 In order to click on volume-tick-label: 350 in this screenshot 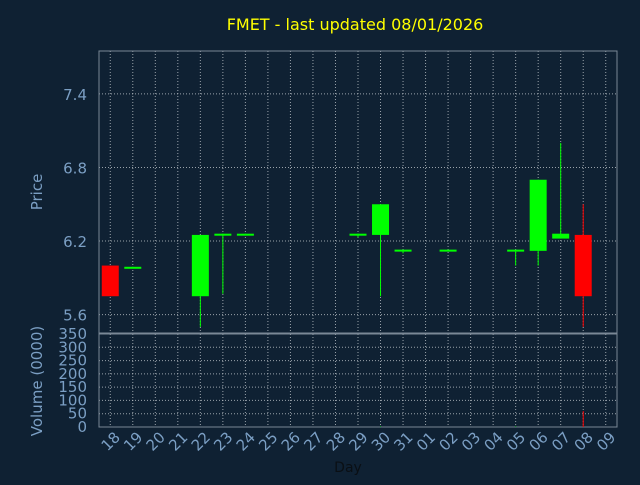, I will do `click(72, 334)`.